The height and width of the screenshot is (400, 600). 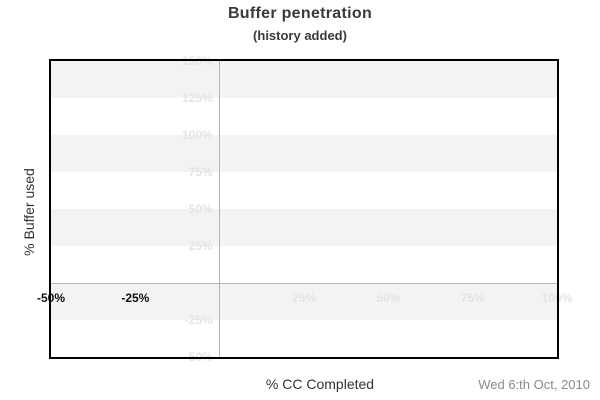 What do you see at coordinates (135, 298) in the screenshot?
I see `x-tick-label: -25%` at bounding box center [135, 298].